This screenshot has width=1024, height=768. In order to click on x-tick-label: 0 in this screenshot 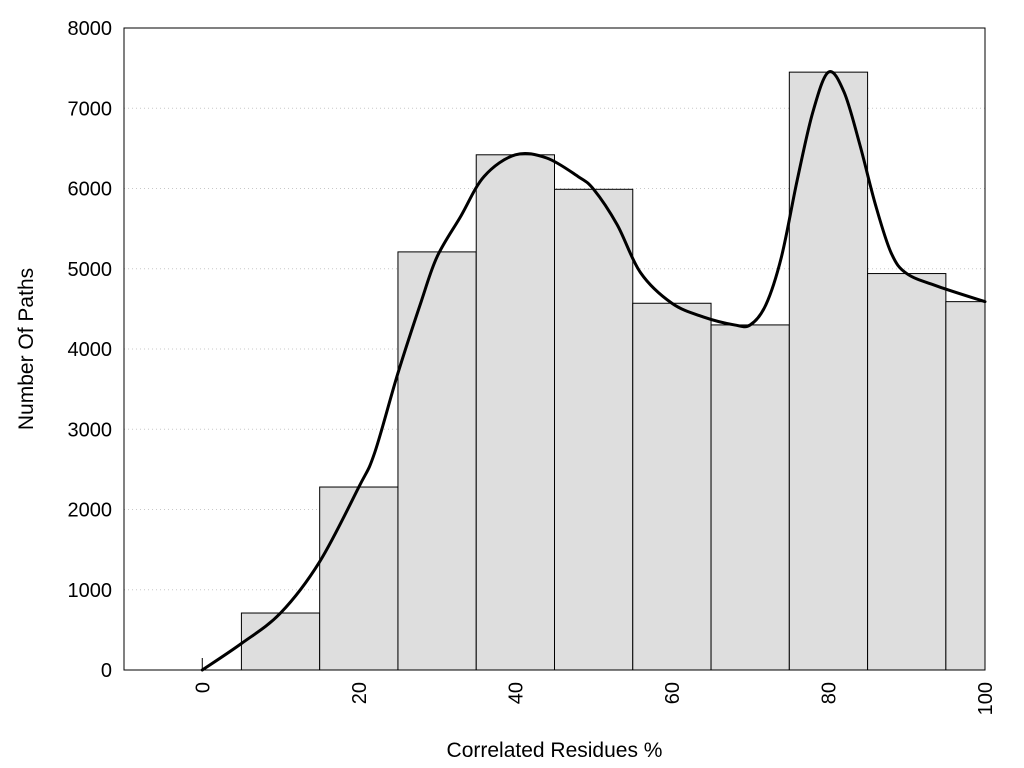, I will do `click(203, 687)`.